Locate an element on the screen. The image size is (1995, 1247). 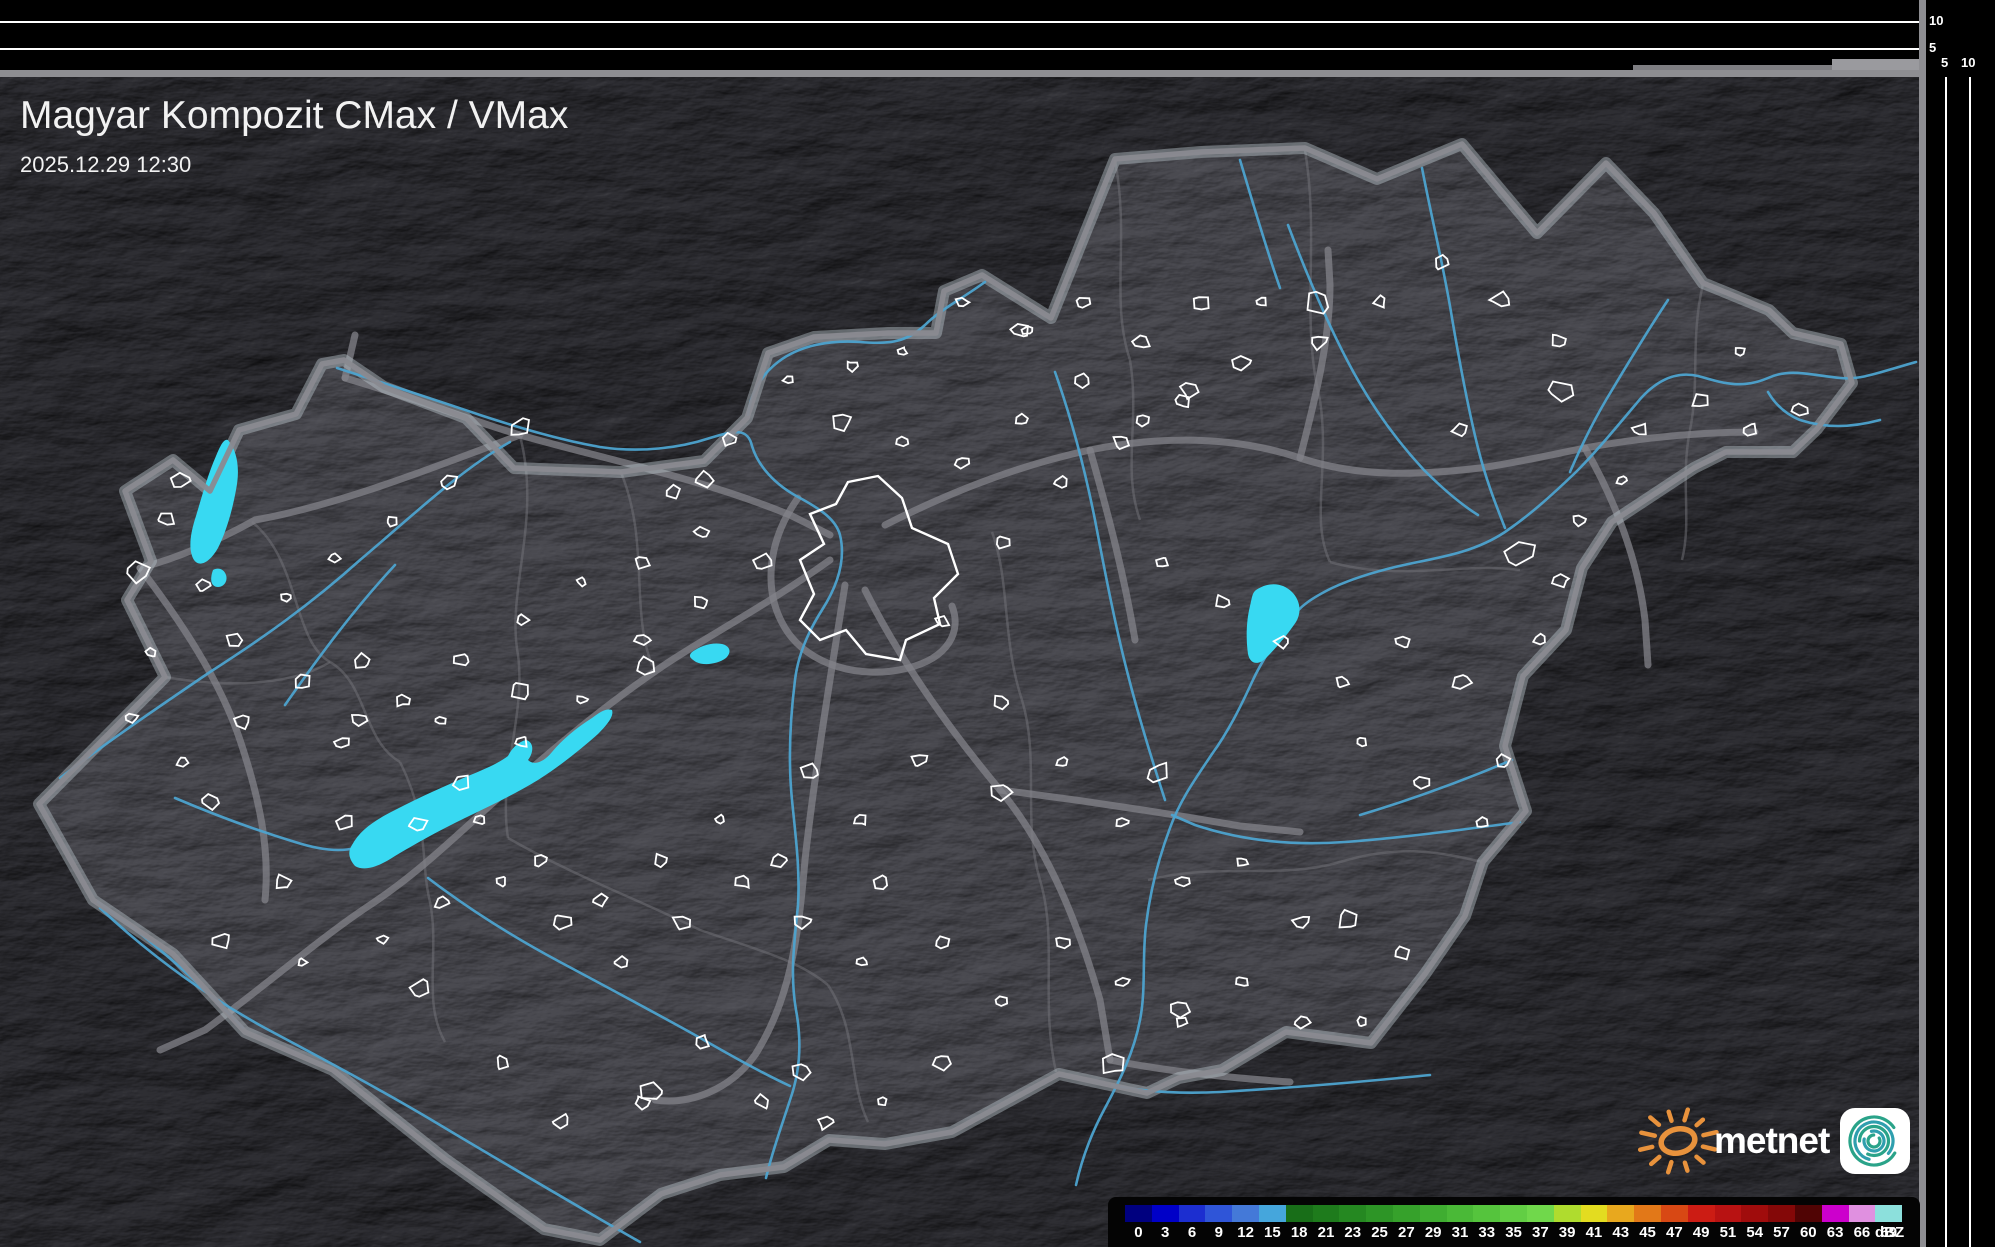
colorbar-tick: 15 is located at coordinates (1272, 1232).